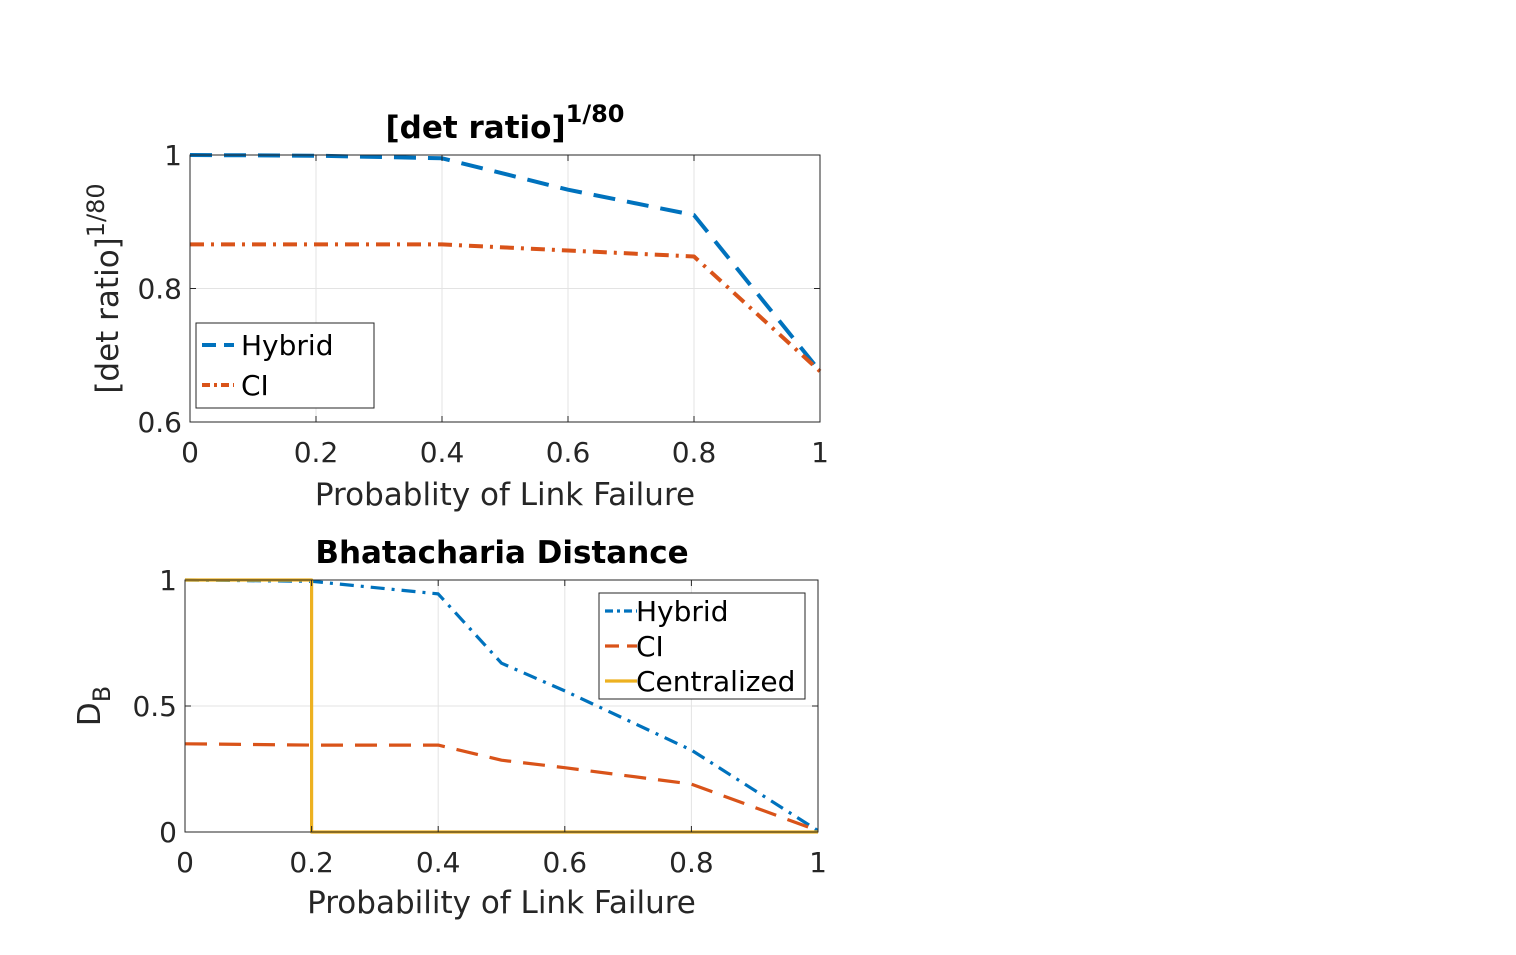 This screenshot has height=955, width=1516. I want to click on legend-box, so click(285, 365).